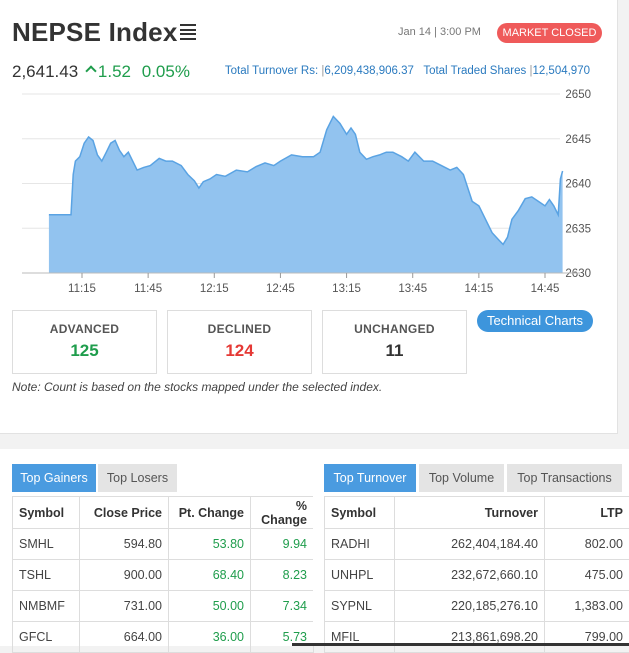 The width and height of the screenshot is (629, 653). Describe the element at coordinates (578, 229) in the screenshot. I see `y-tick-label: 2635` at that location.